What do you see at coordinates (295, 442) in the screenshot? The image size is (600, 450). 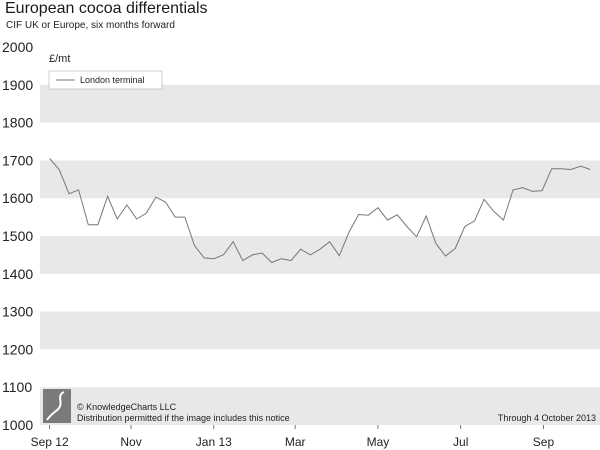 I see `x-tick-label: Mar` at bounding box center [295, 442].